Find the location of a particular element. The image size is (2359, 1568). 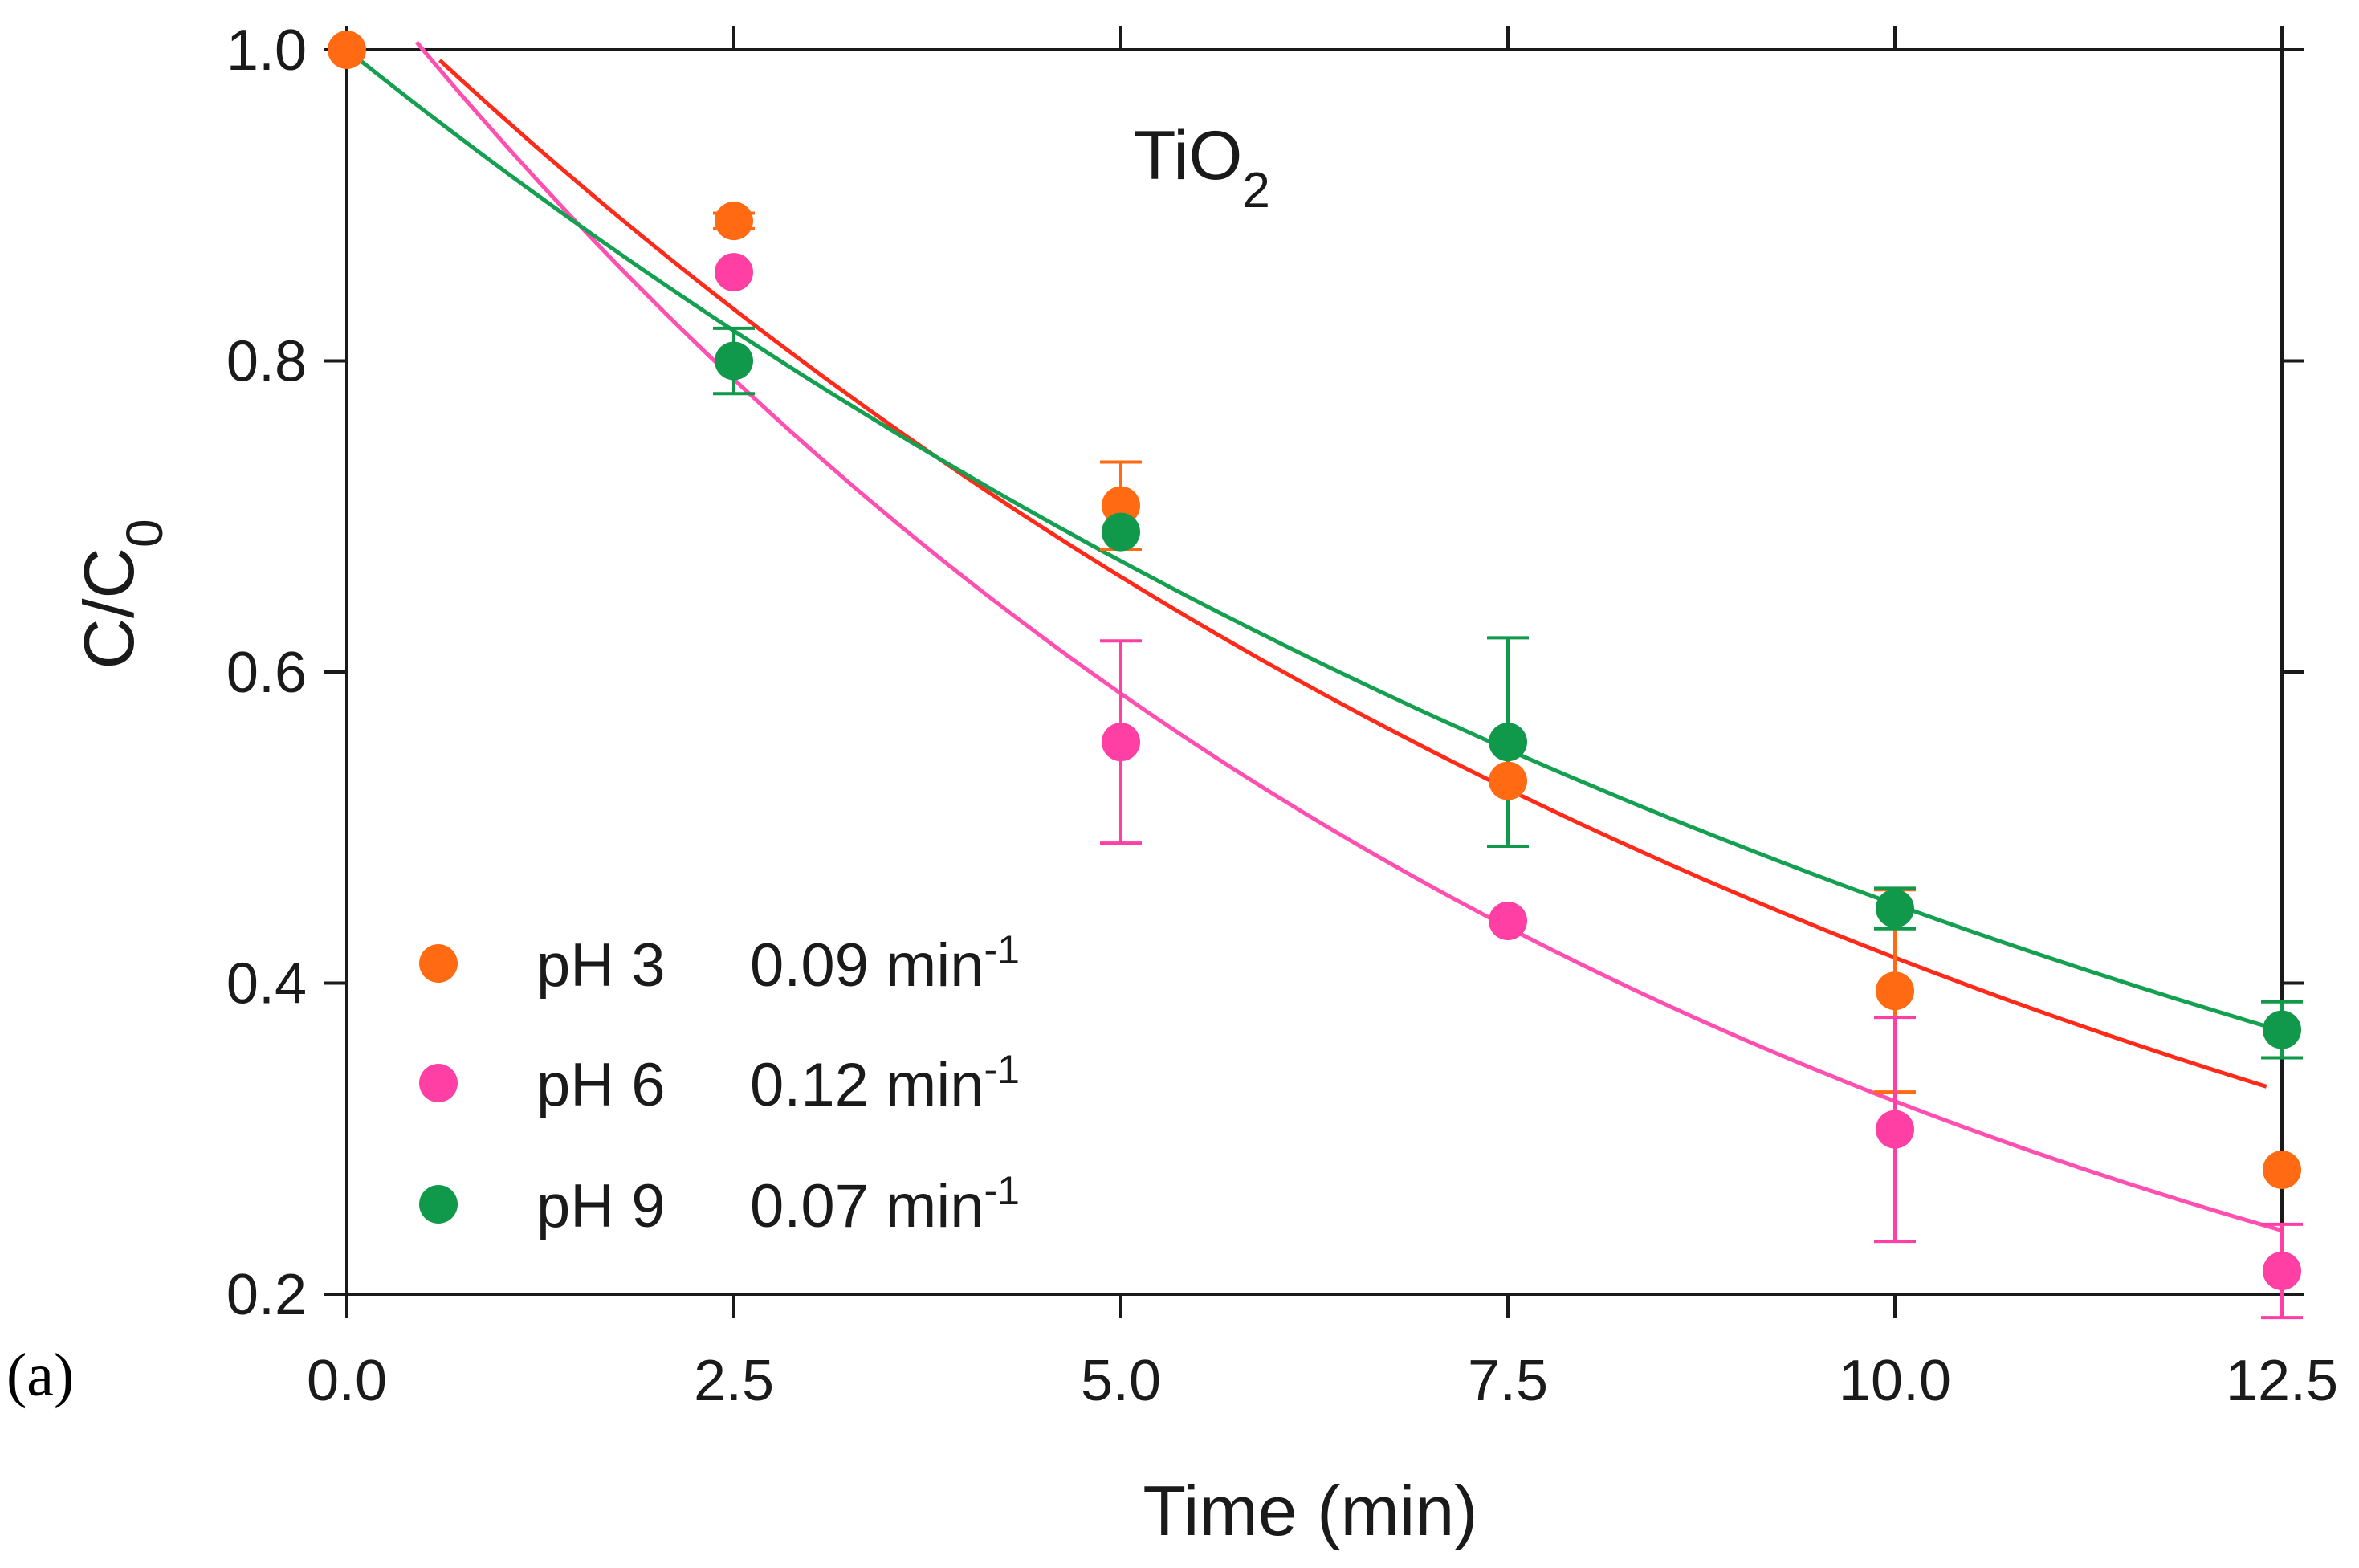

x-tick-label: 5.0 is located at coordinates (1121, 1381).